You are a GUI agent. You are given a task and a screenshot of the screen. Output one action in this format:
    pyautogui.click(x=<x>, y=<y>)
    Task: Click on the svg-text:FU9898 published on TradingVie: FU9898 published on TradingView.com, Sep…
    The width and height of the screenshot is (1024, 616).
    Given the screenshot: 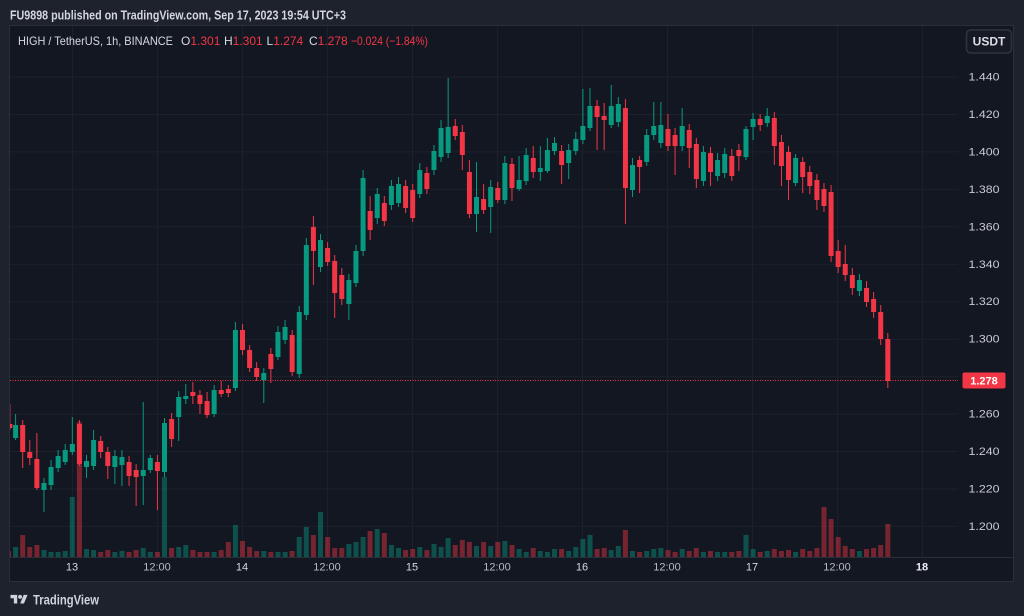 What is the action you would take?
    pyautogui.click(x=178, y=16)
    